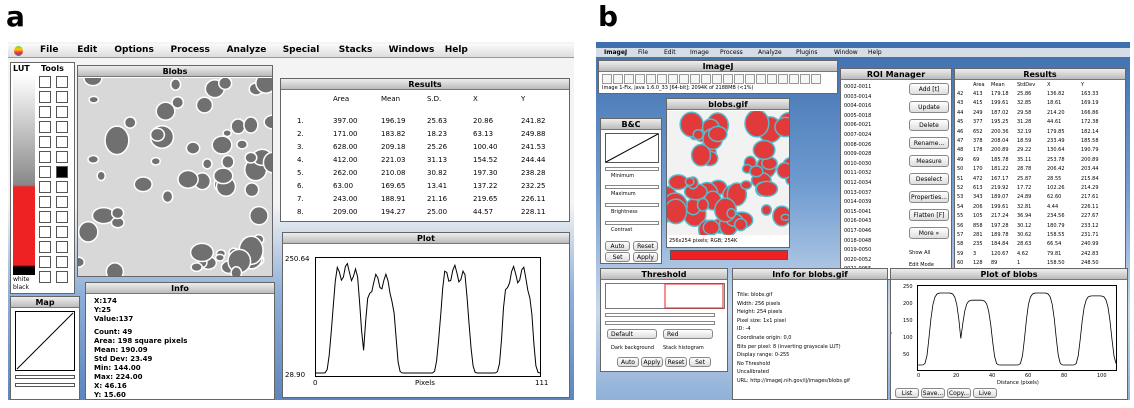 The image size is (1134, 408). I want to click on button: More », so click(929, 233).